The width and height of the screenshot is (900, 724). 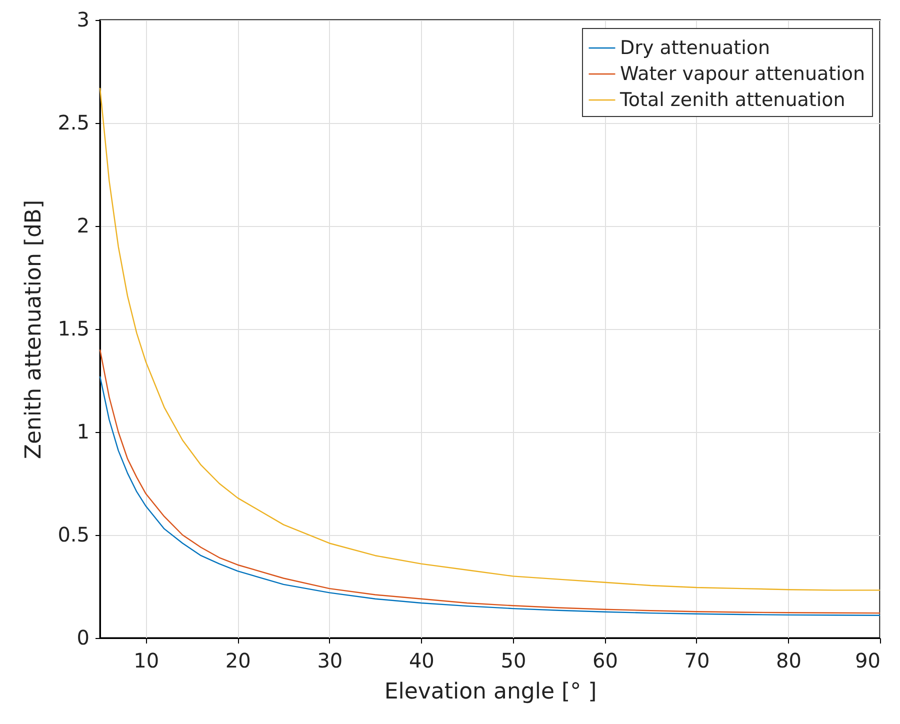 What do you see at coordinates (34, 330) in the screenshot?
I see `y-axis-title: Zenith attenuation [dB]` at bounding box center [34, 330].